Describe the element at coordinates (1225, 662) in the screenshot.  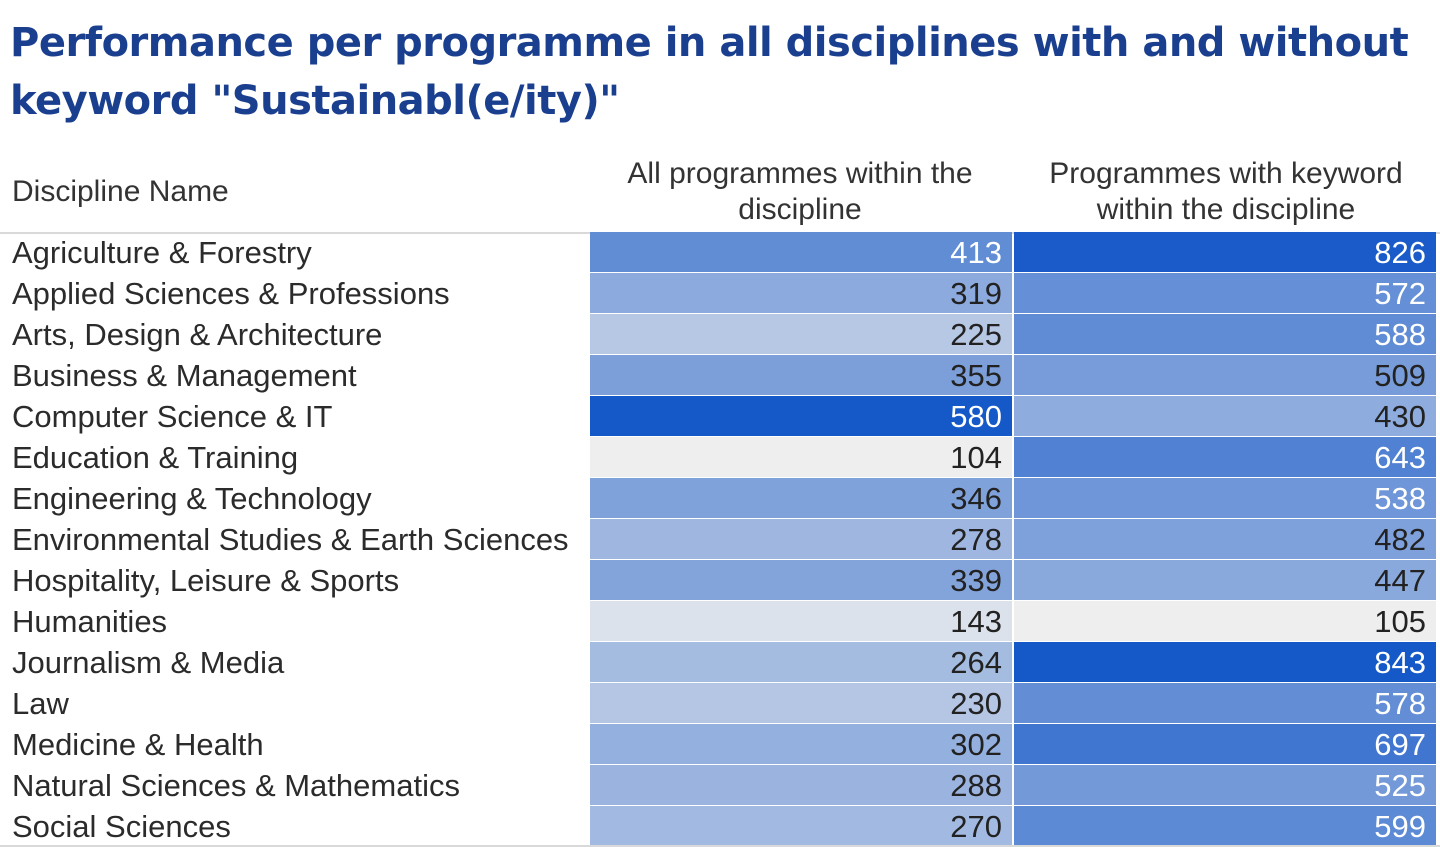
I see `keyword-programmes-value-cell: 843` at that location.